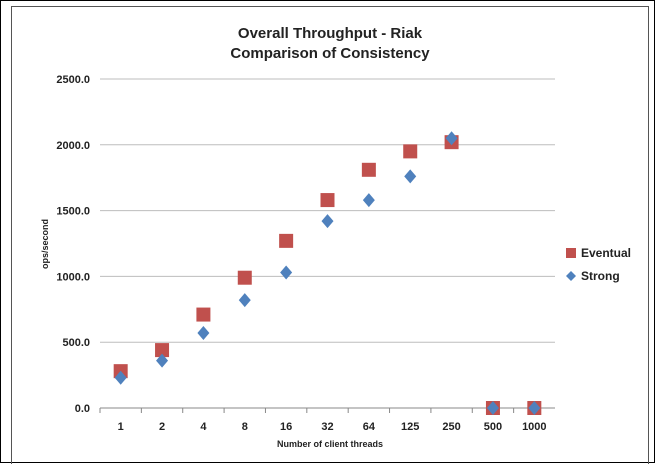 The height and width of the screenshot is (464, 655). I want to click on y-tick-label: 0.0, so click(82, 409).